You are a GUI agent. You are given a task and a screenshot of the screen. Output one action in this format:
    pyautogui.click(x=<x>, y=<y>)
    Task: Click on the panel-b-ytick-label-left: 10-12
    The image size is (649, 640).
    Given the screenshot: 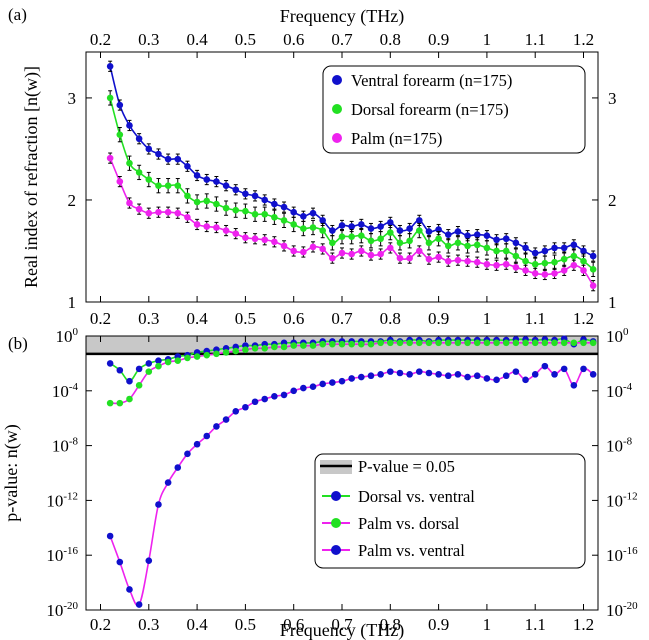 What is the action you would take?
    pyautogui.click(x=62, y=500)
    